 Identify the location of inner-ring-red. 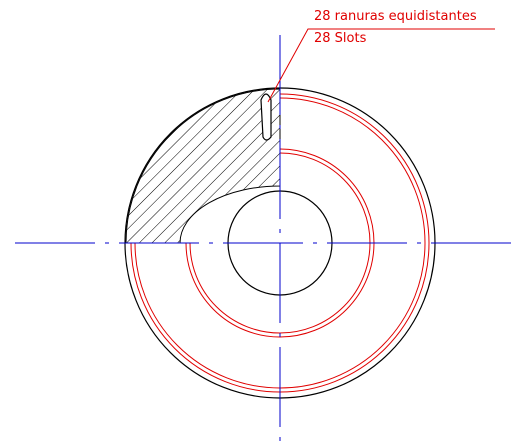
(280, 243).